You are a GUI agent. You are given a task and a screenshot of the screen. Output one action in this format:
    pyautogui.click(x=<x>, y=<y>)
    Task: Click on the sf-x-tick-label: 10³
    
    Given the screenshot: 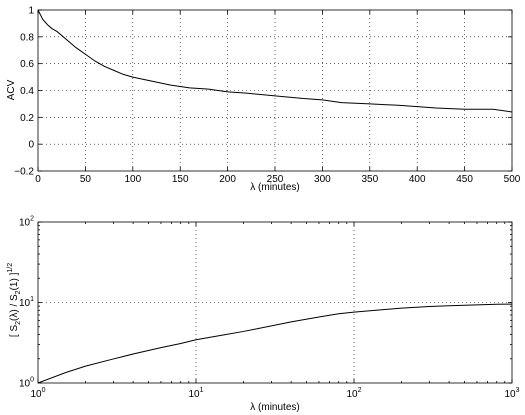 What is the action you would take?
    pyautogui.click(x=511, y=393)
    